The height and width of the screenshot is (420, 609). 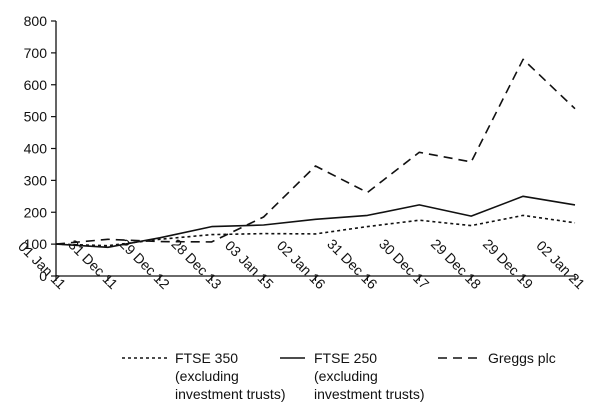 What do you see at coordinates (43, 276) in the screenshot?
I see `y-tick-label: 0` at bounding box center [43, 276].